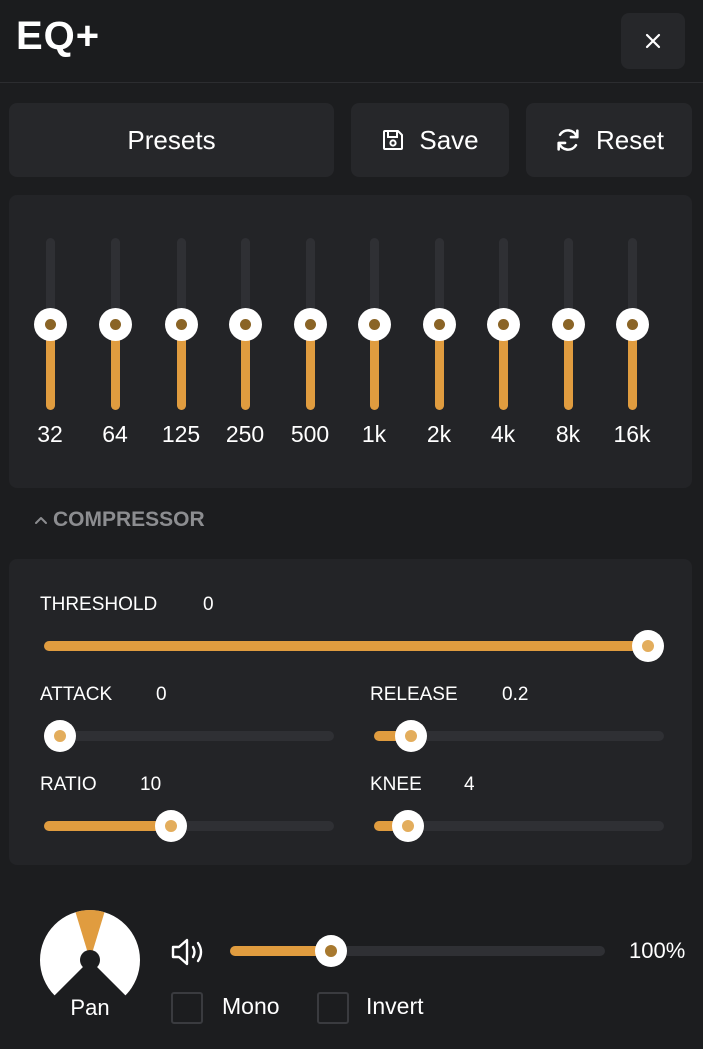 The image size is (703, 1049). I want to click on eq-band-1k: 1k, so click(374, 345).